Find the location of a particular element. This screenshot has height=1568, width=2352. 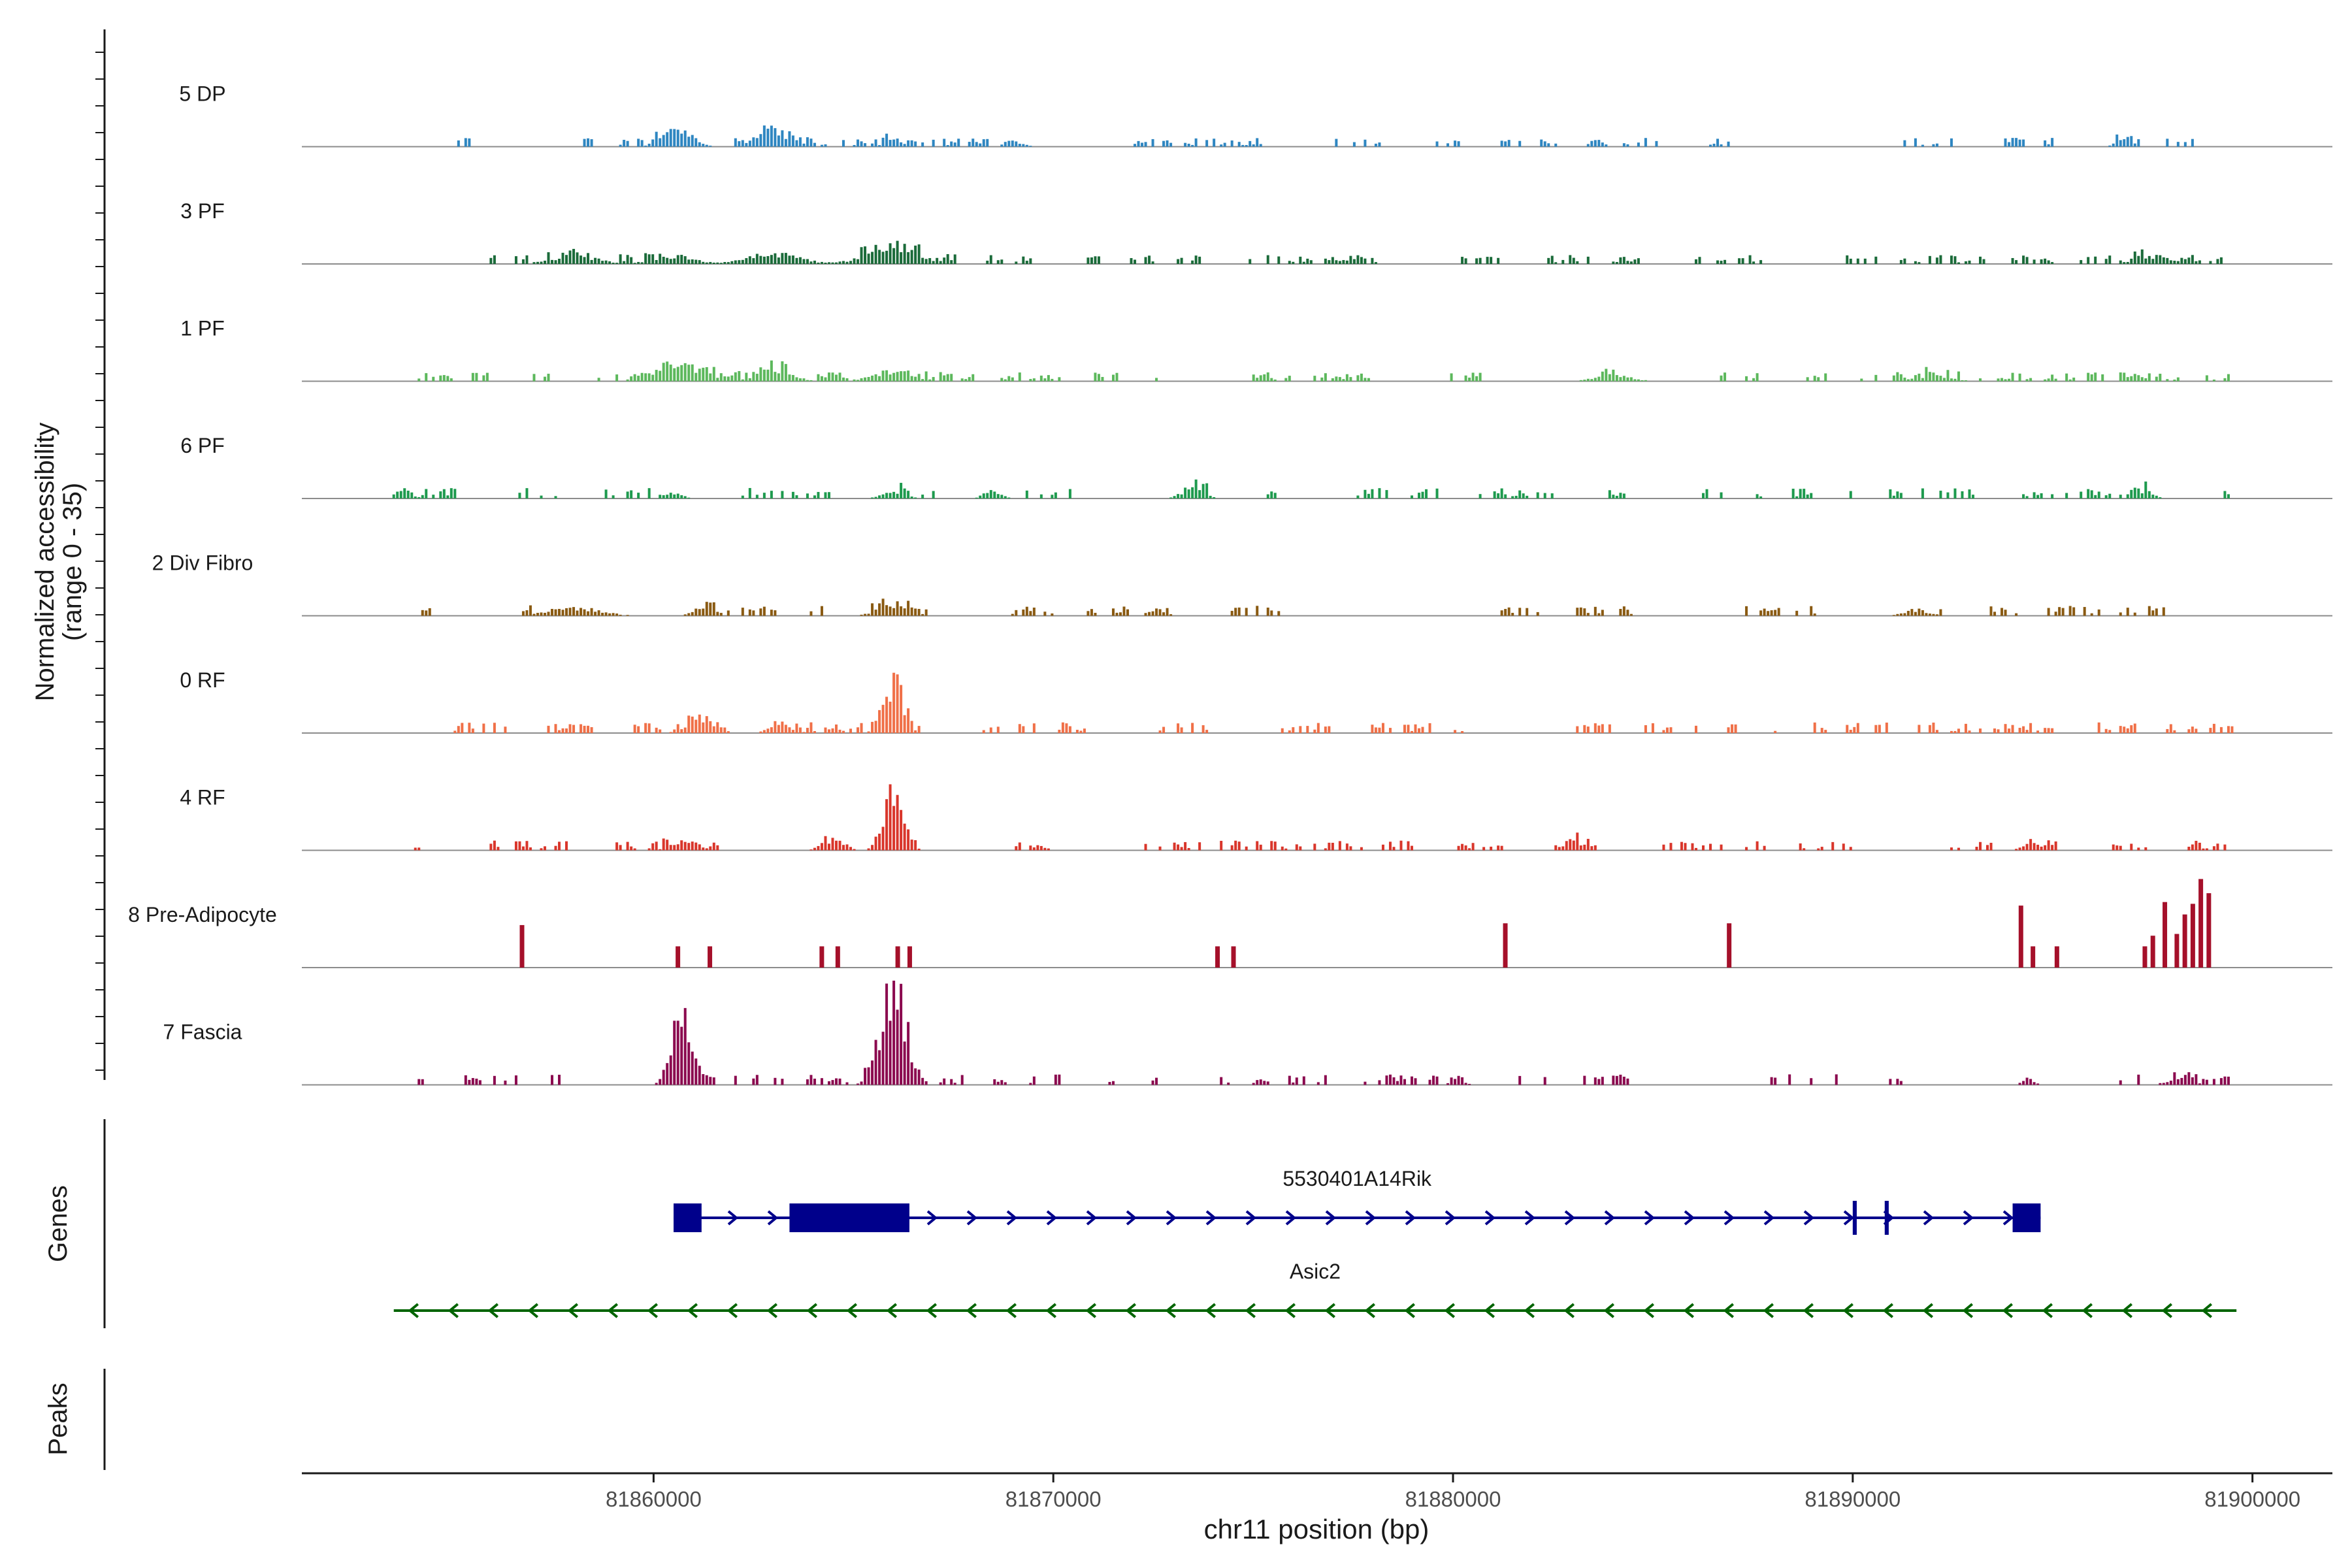

track-label: 7 Fascia is located at coordinates (202, 1032).